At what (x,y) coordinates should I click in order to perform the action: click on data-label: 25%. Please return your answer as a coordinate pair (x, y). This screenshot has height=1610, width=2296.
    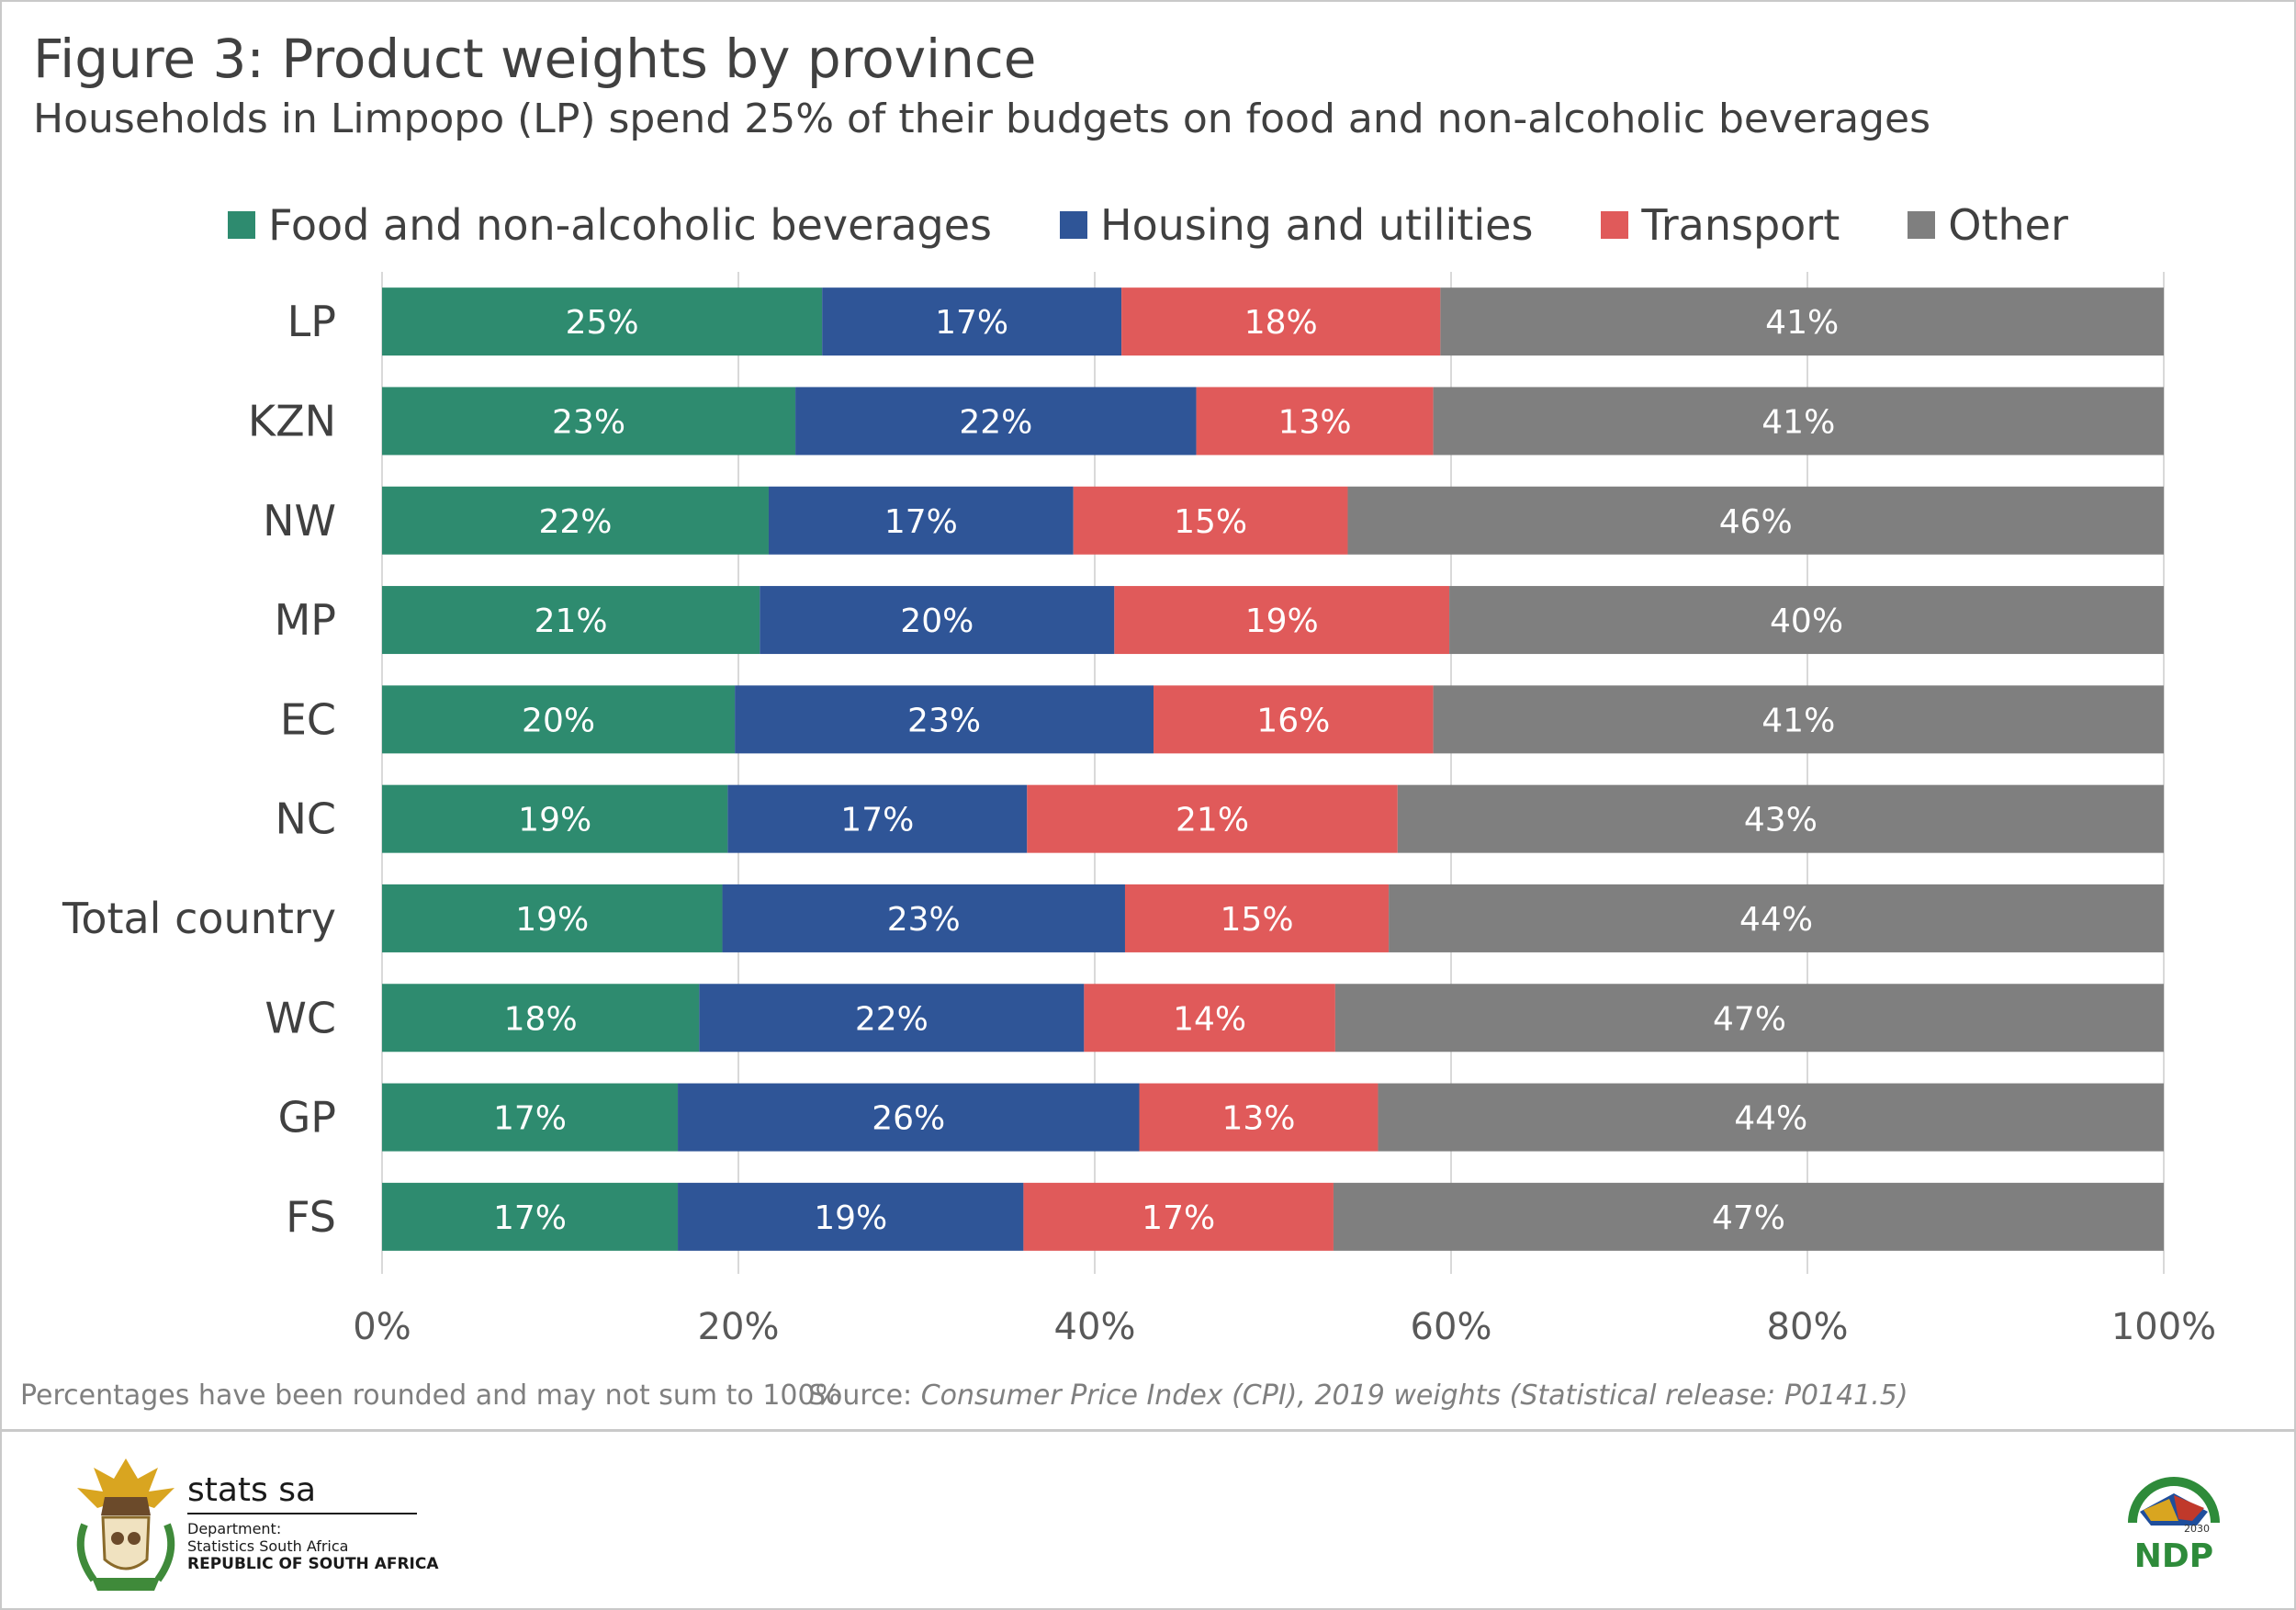
    Looking at the image, I should click on (602, 323).